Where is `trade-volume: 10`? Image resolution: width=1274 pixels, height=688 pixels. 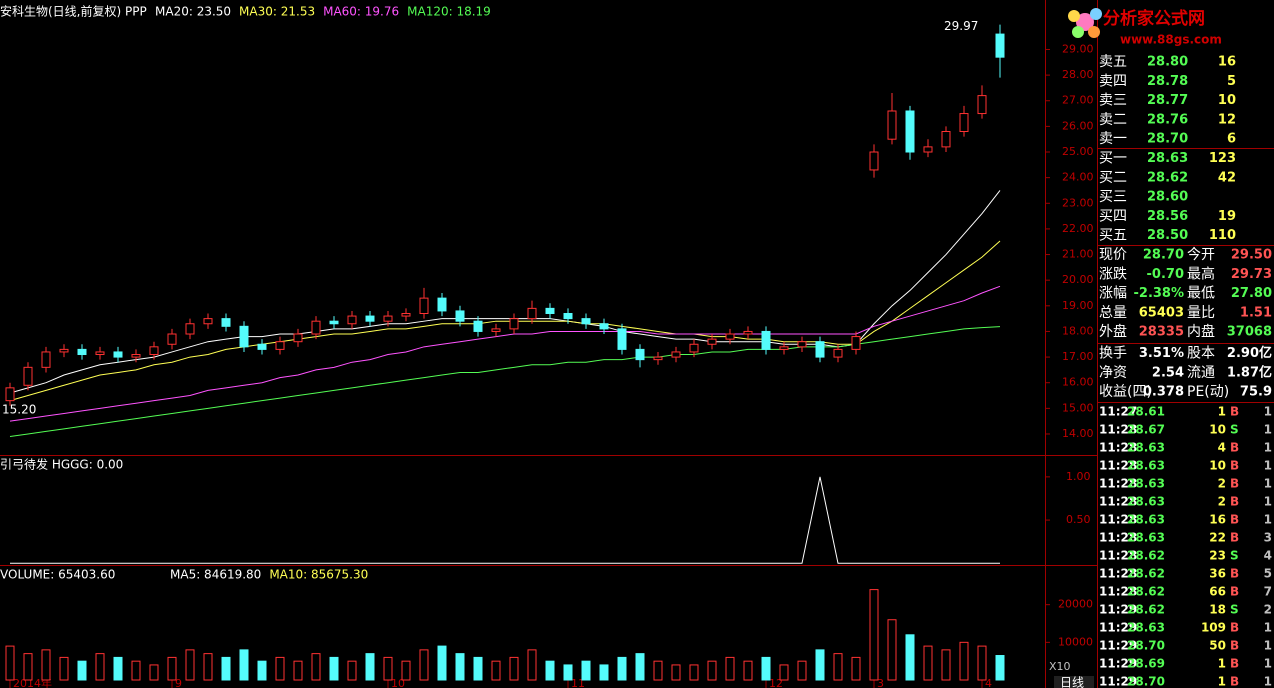
trade-volume: 10 is located at coordinates (1217, 466).